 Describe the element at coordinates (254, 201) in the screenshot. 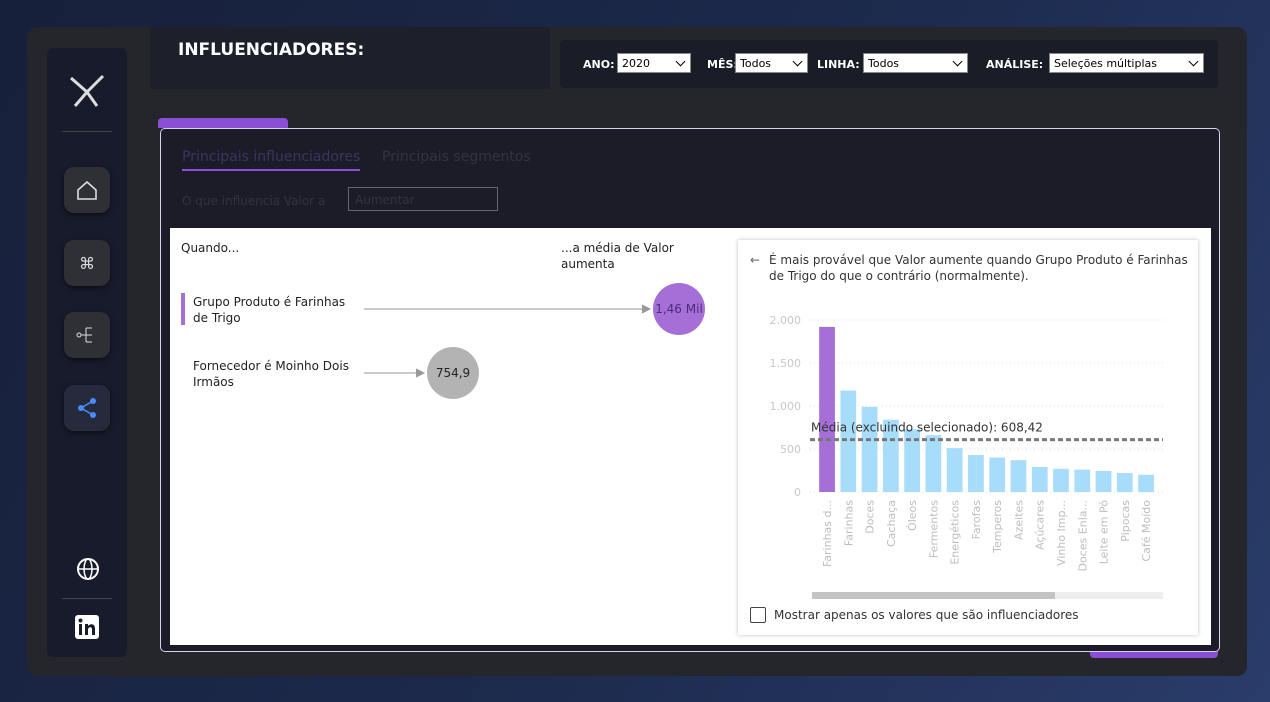

I see `question: O que influencia Valor a` at that location.